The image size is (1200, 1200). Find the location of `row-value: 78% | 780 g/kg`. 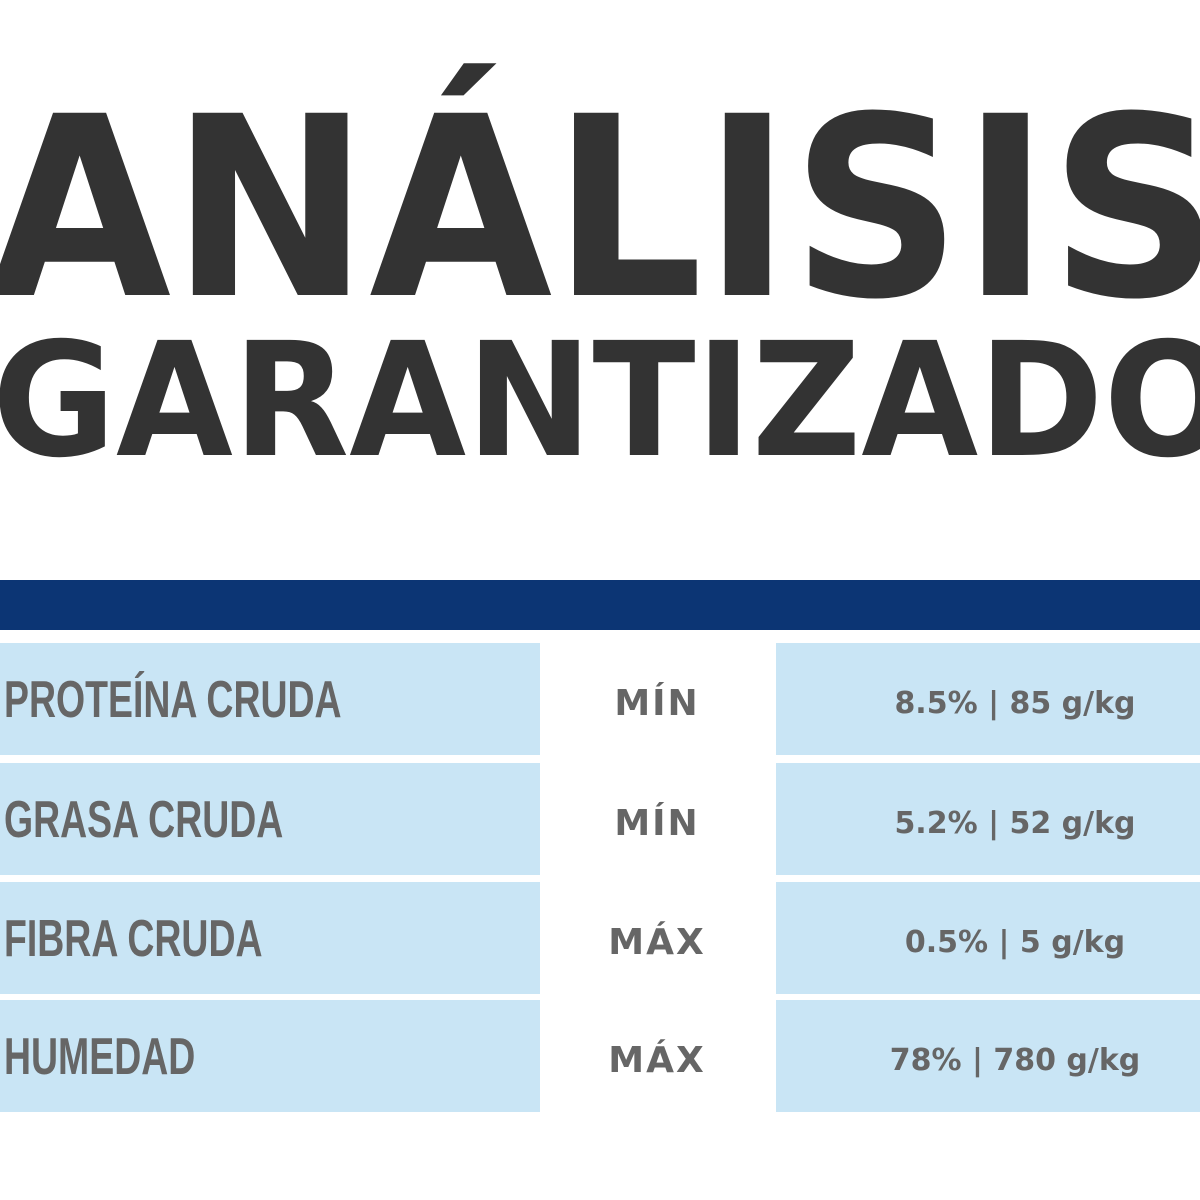

row-value: 78% | 780 g/kg is located at coordinates (1015, 1060).